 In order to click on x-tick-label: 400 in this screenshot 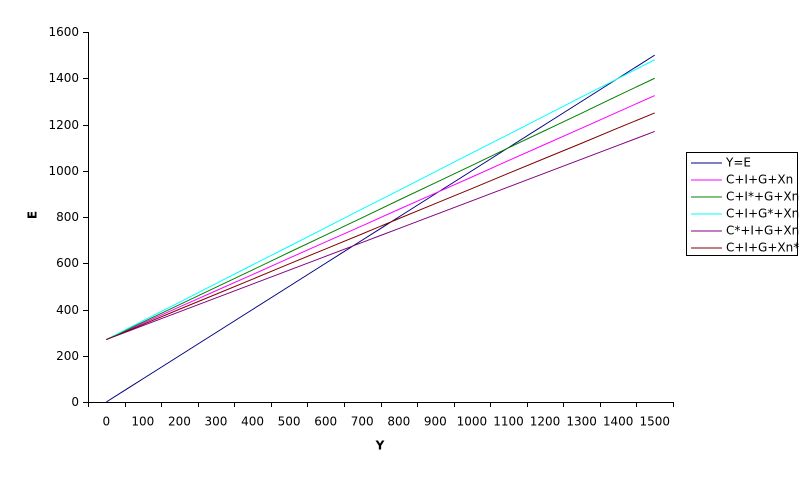, I will do `click(252, 422)`.